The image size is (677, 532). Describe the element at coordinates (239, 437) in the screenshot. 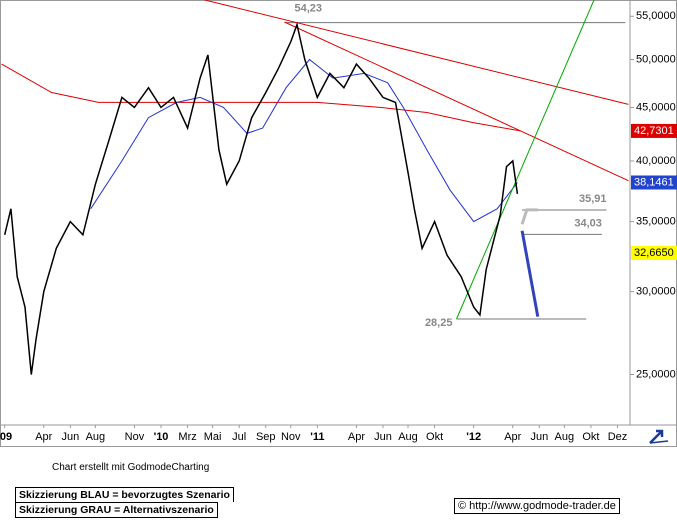

I see `x-tick-label: Jul` at that location.